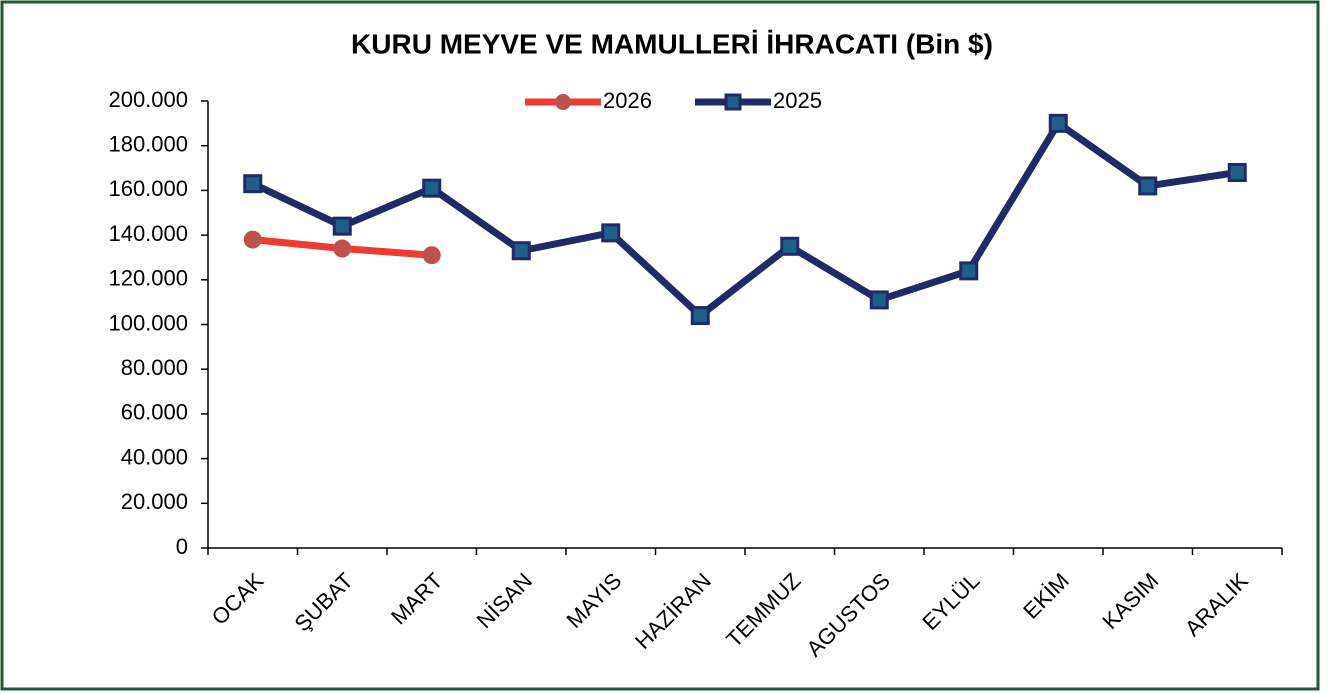 The height and width of the screenshot is (693, 1336). Describe the element at coordinates (148, 233) in the screenshot. I see `y-tick-label: 140.000` at that location.